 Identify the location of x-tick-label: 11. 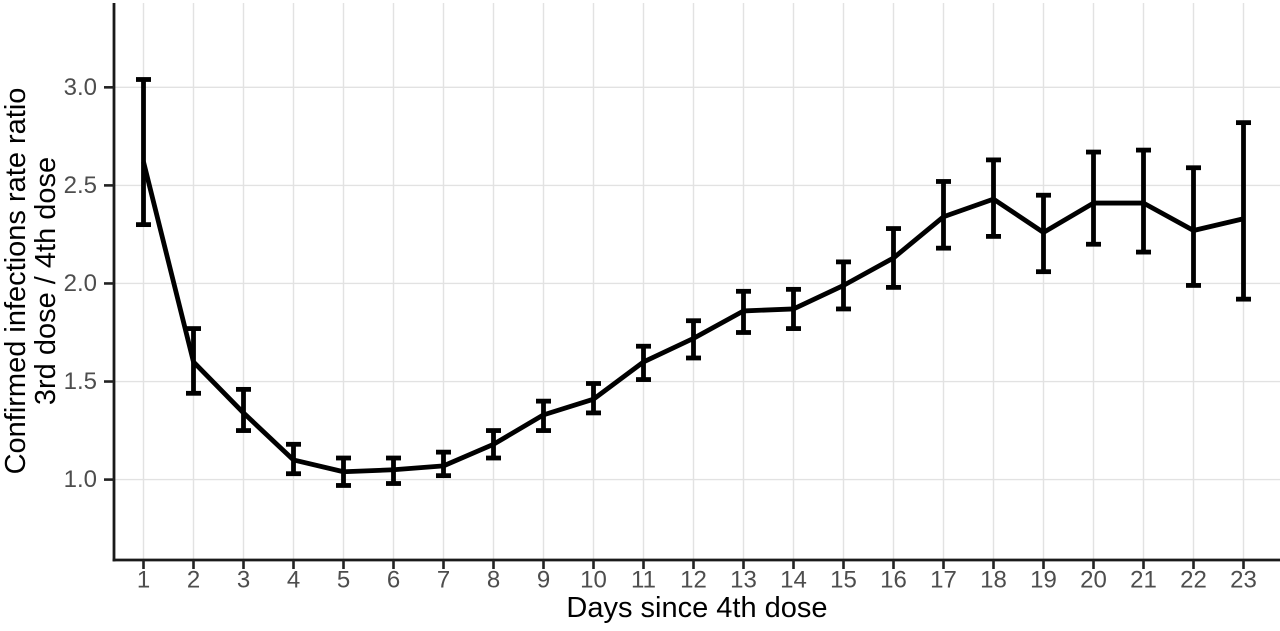
(643, 580).